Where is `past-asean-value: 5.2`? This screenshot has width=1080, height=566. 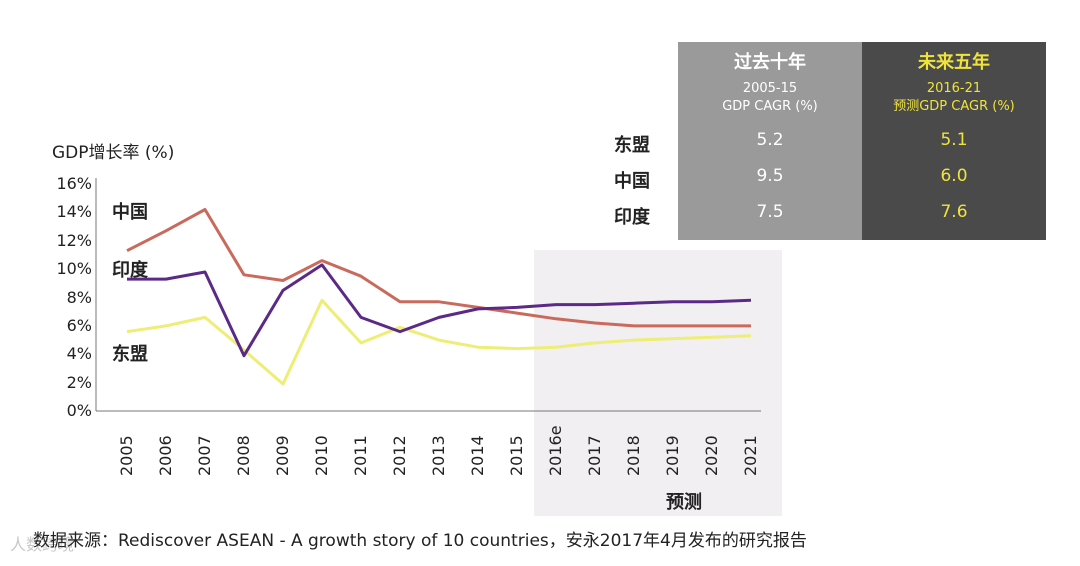 past-asean-value: 5.2 is located at coordinates (770, 140).